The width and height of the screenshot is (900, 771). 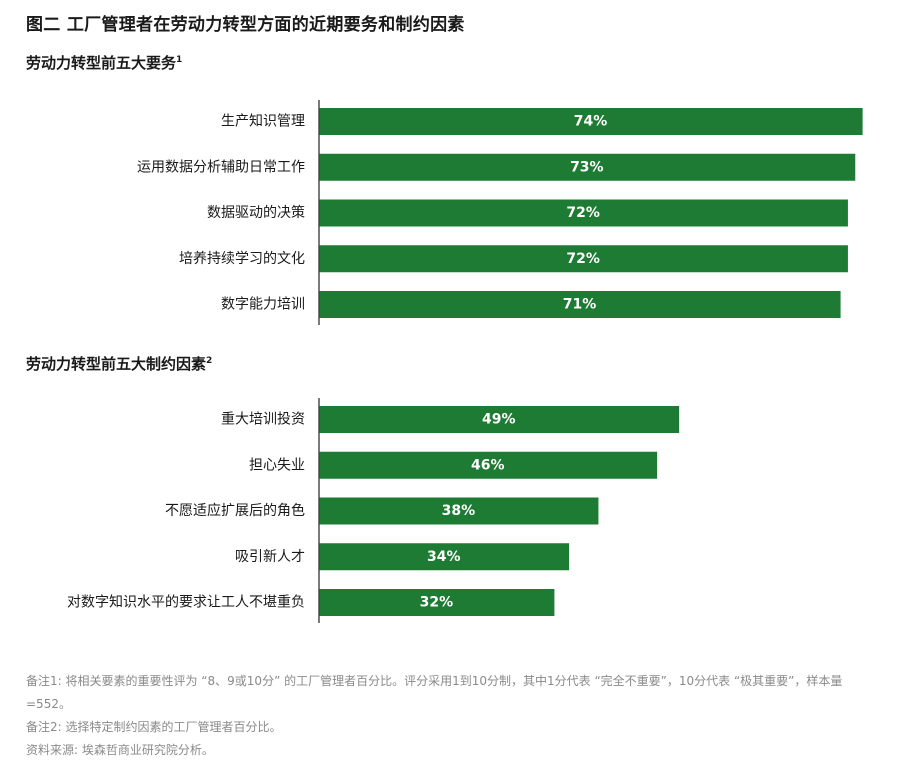 What do you see at coordinates (263, 305) in the screenshot?
I see `category-label: 数字能力培训` at bounding box center [263, 305].